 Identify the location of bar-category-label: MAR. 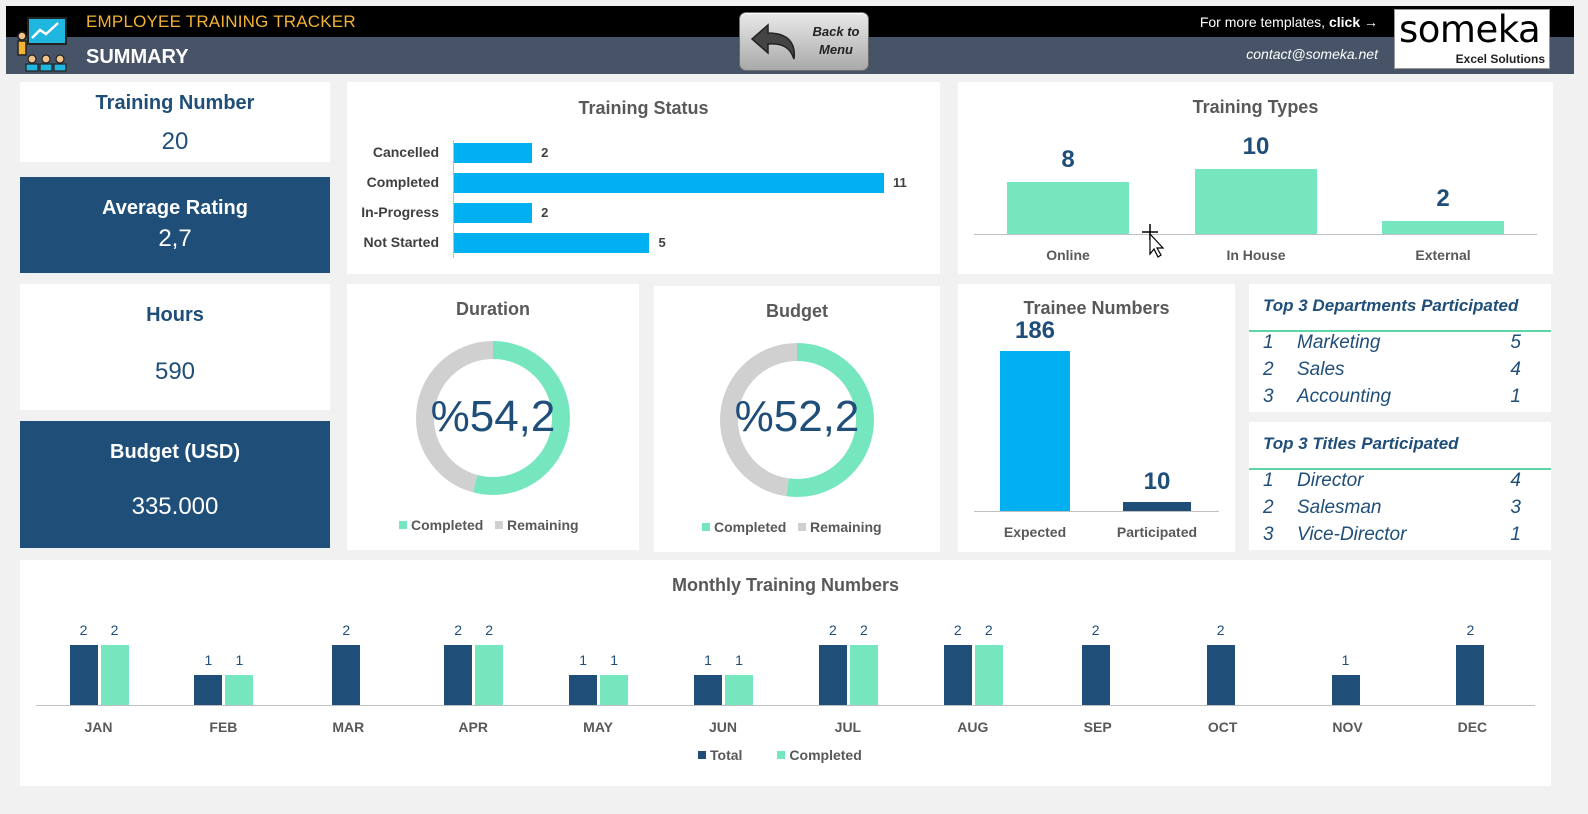
(348, 727).